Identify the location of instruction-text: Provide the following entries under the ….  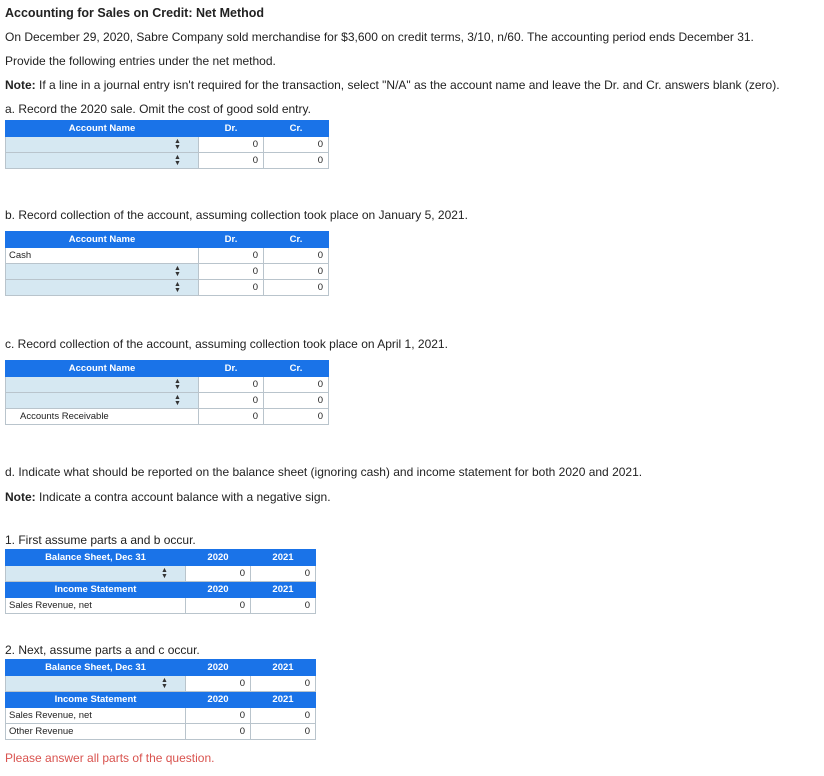
(140, 61).